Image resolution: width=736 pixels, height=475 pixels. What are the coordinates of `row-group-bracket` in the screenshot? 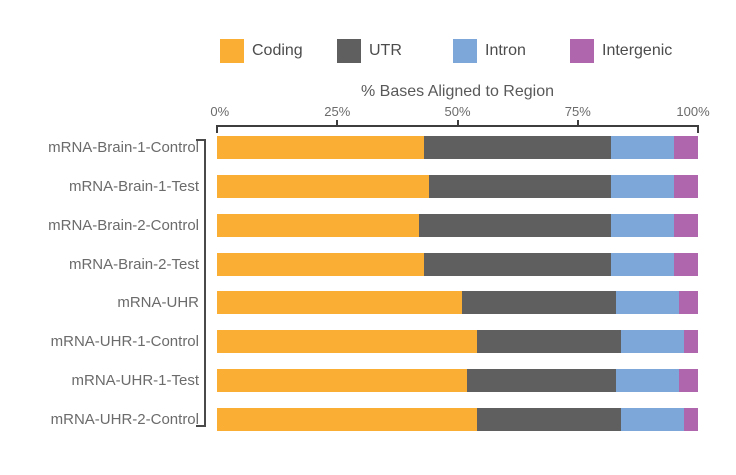 It's located at (205, 283).